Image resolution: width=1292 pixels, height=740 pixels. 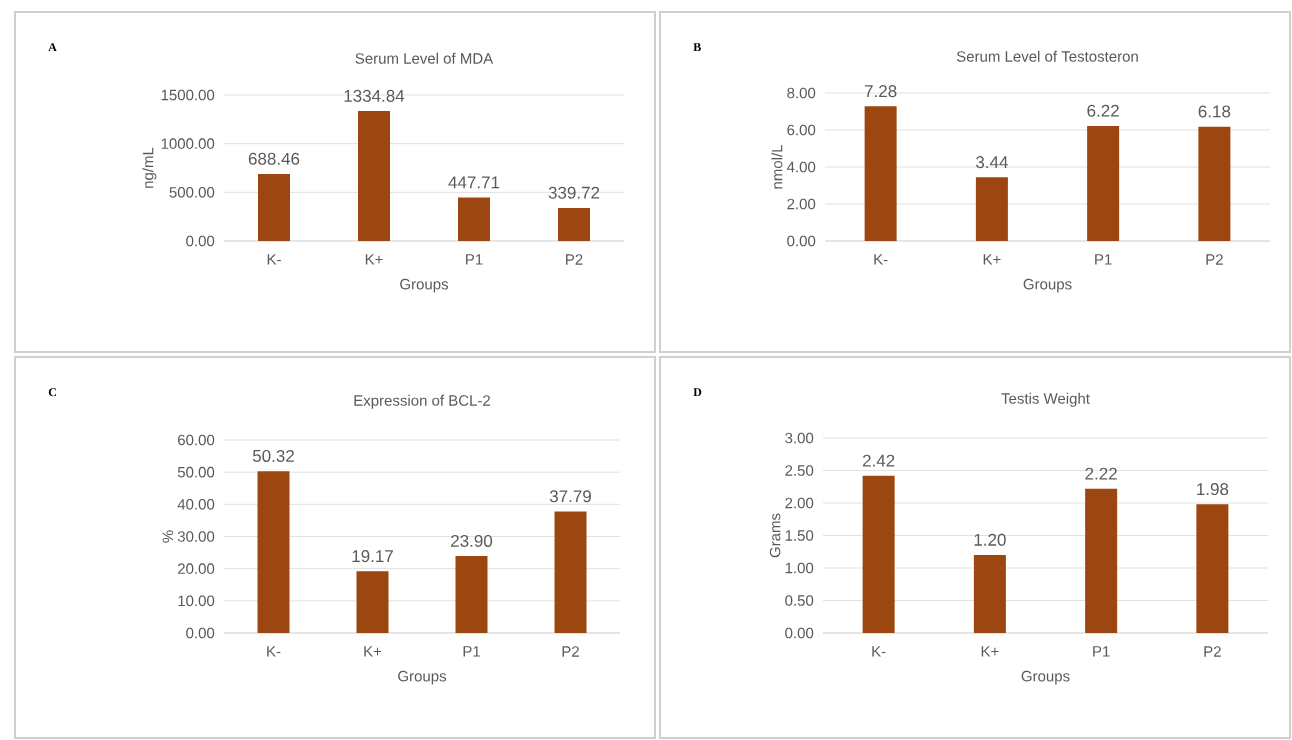 What do you see at coordinates (196, 601) in the screenshot?
I see `y-tick-label: 10.00` at bounding box center [196, 601].